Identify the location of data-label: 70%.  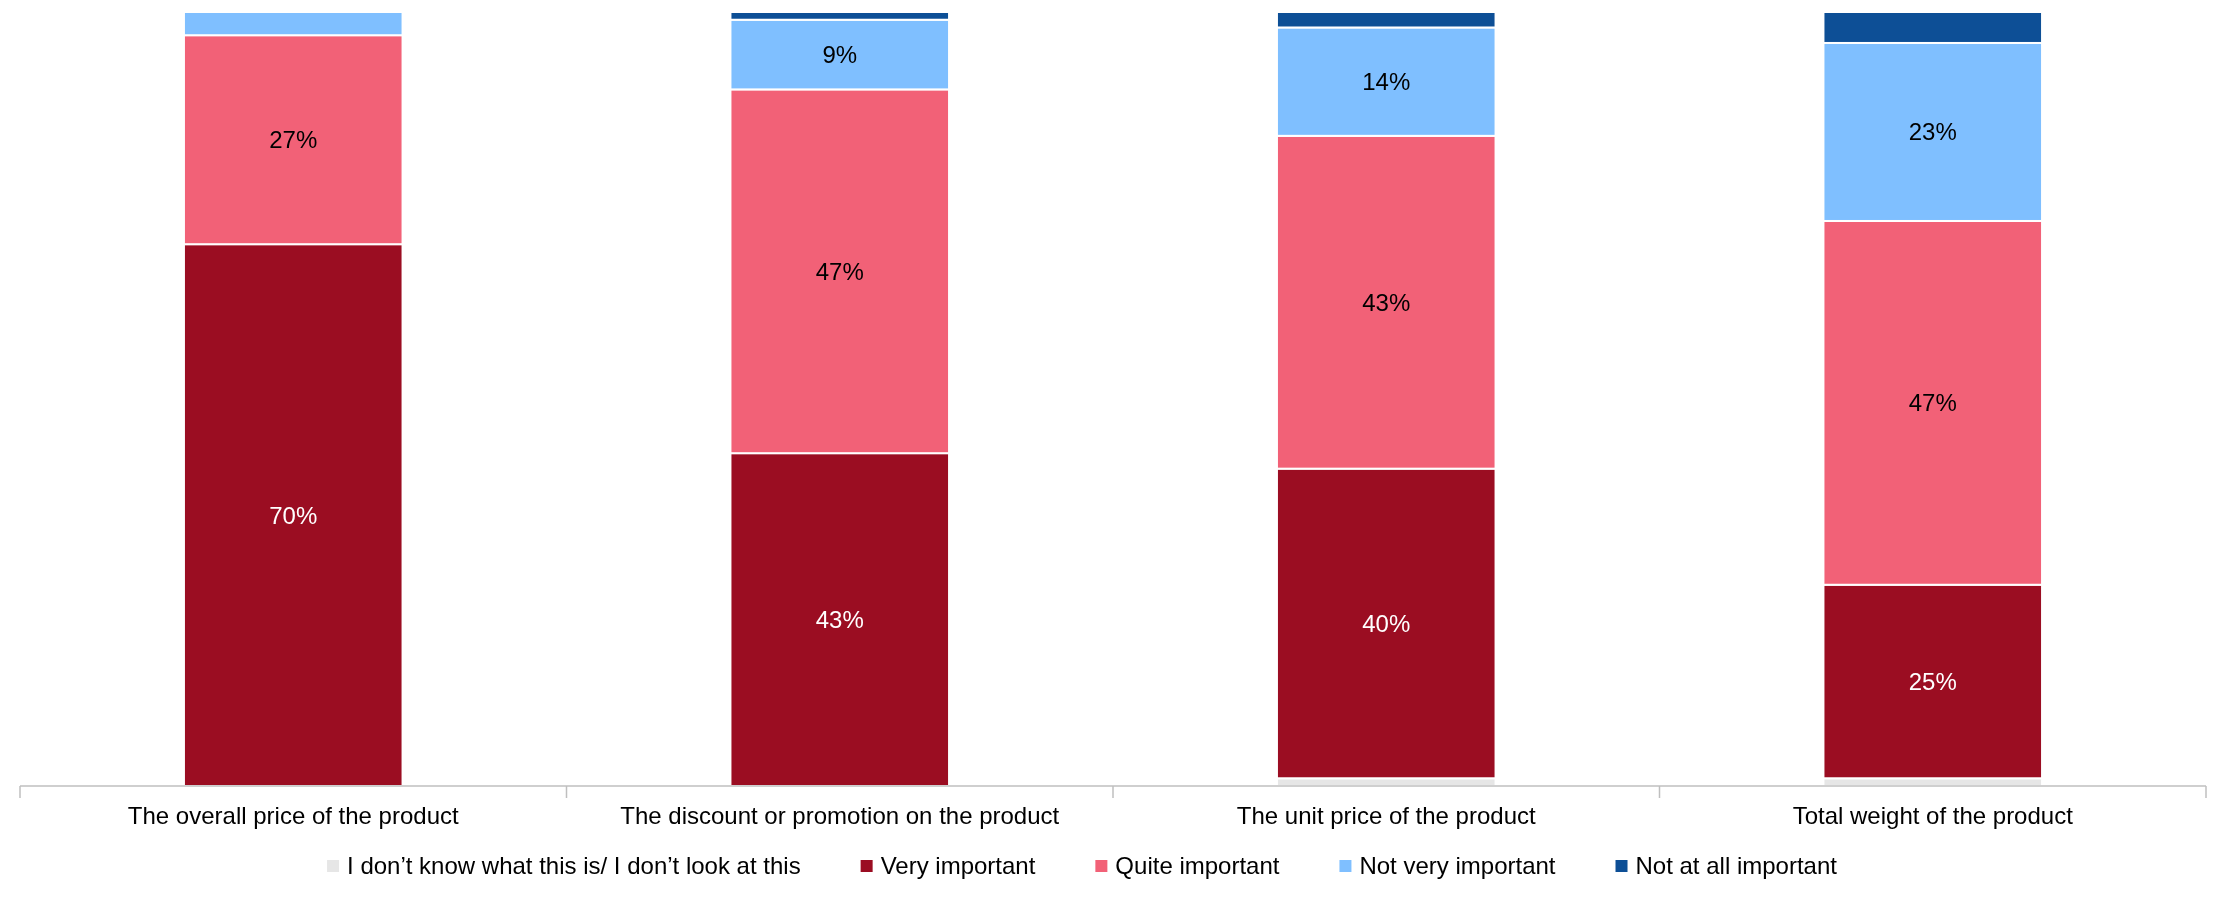
(293, 515).